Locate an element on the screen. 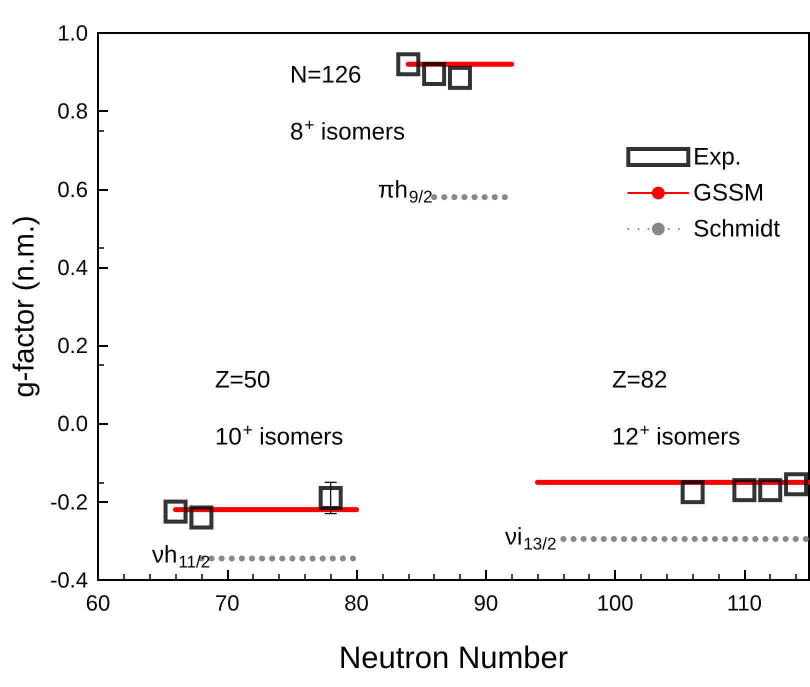  annotation: 8+ isomers is located at coordinates (347, 131).